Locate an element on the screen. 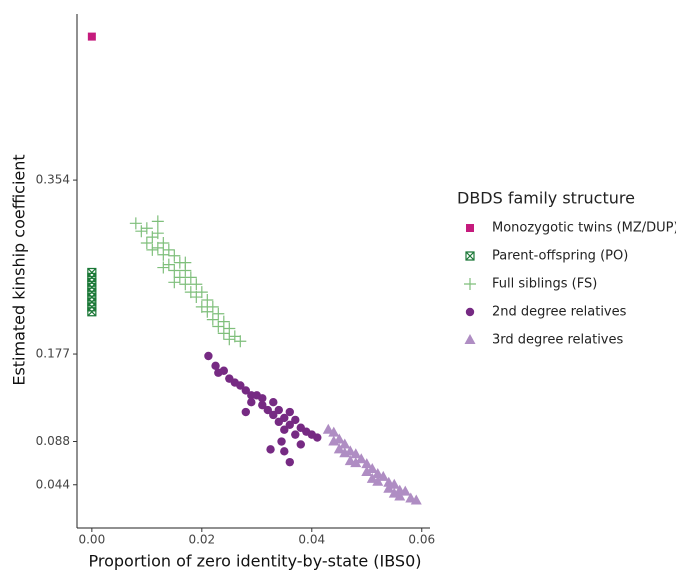 The height and width of the screenshot is (571, 676). x-tick-label: 0.06 is located at coordinates (421, 540).